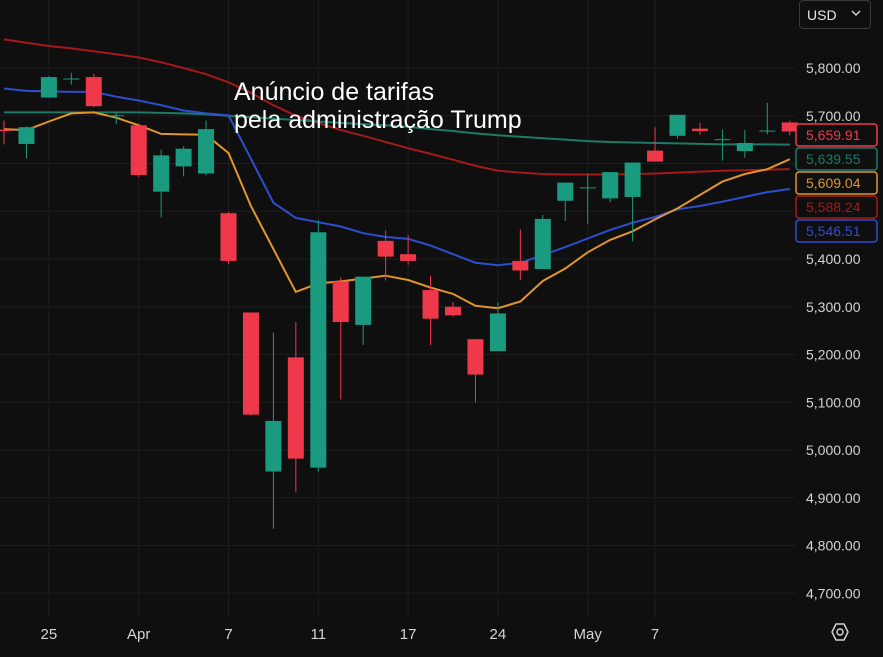 The width and height of the screenshot is (883, 657). I want to click on currency-selector: USD, so click(835, 14).